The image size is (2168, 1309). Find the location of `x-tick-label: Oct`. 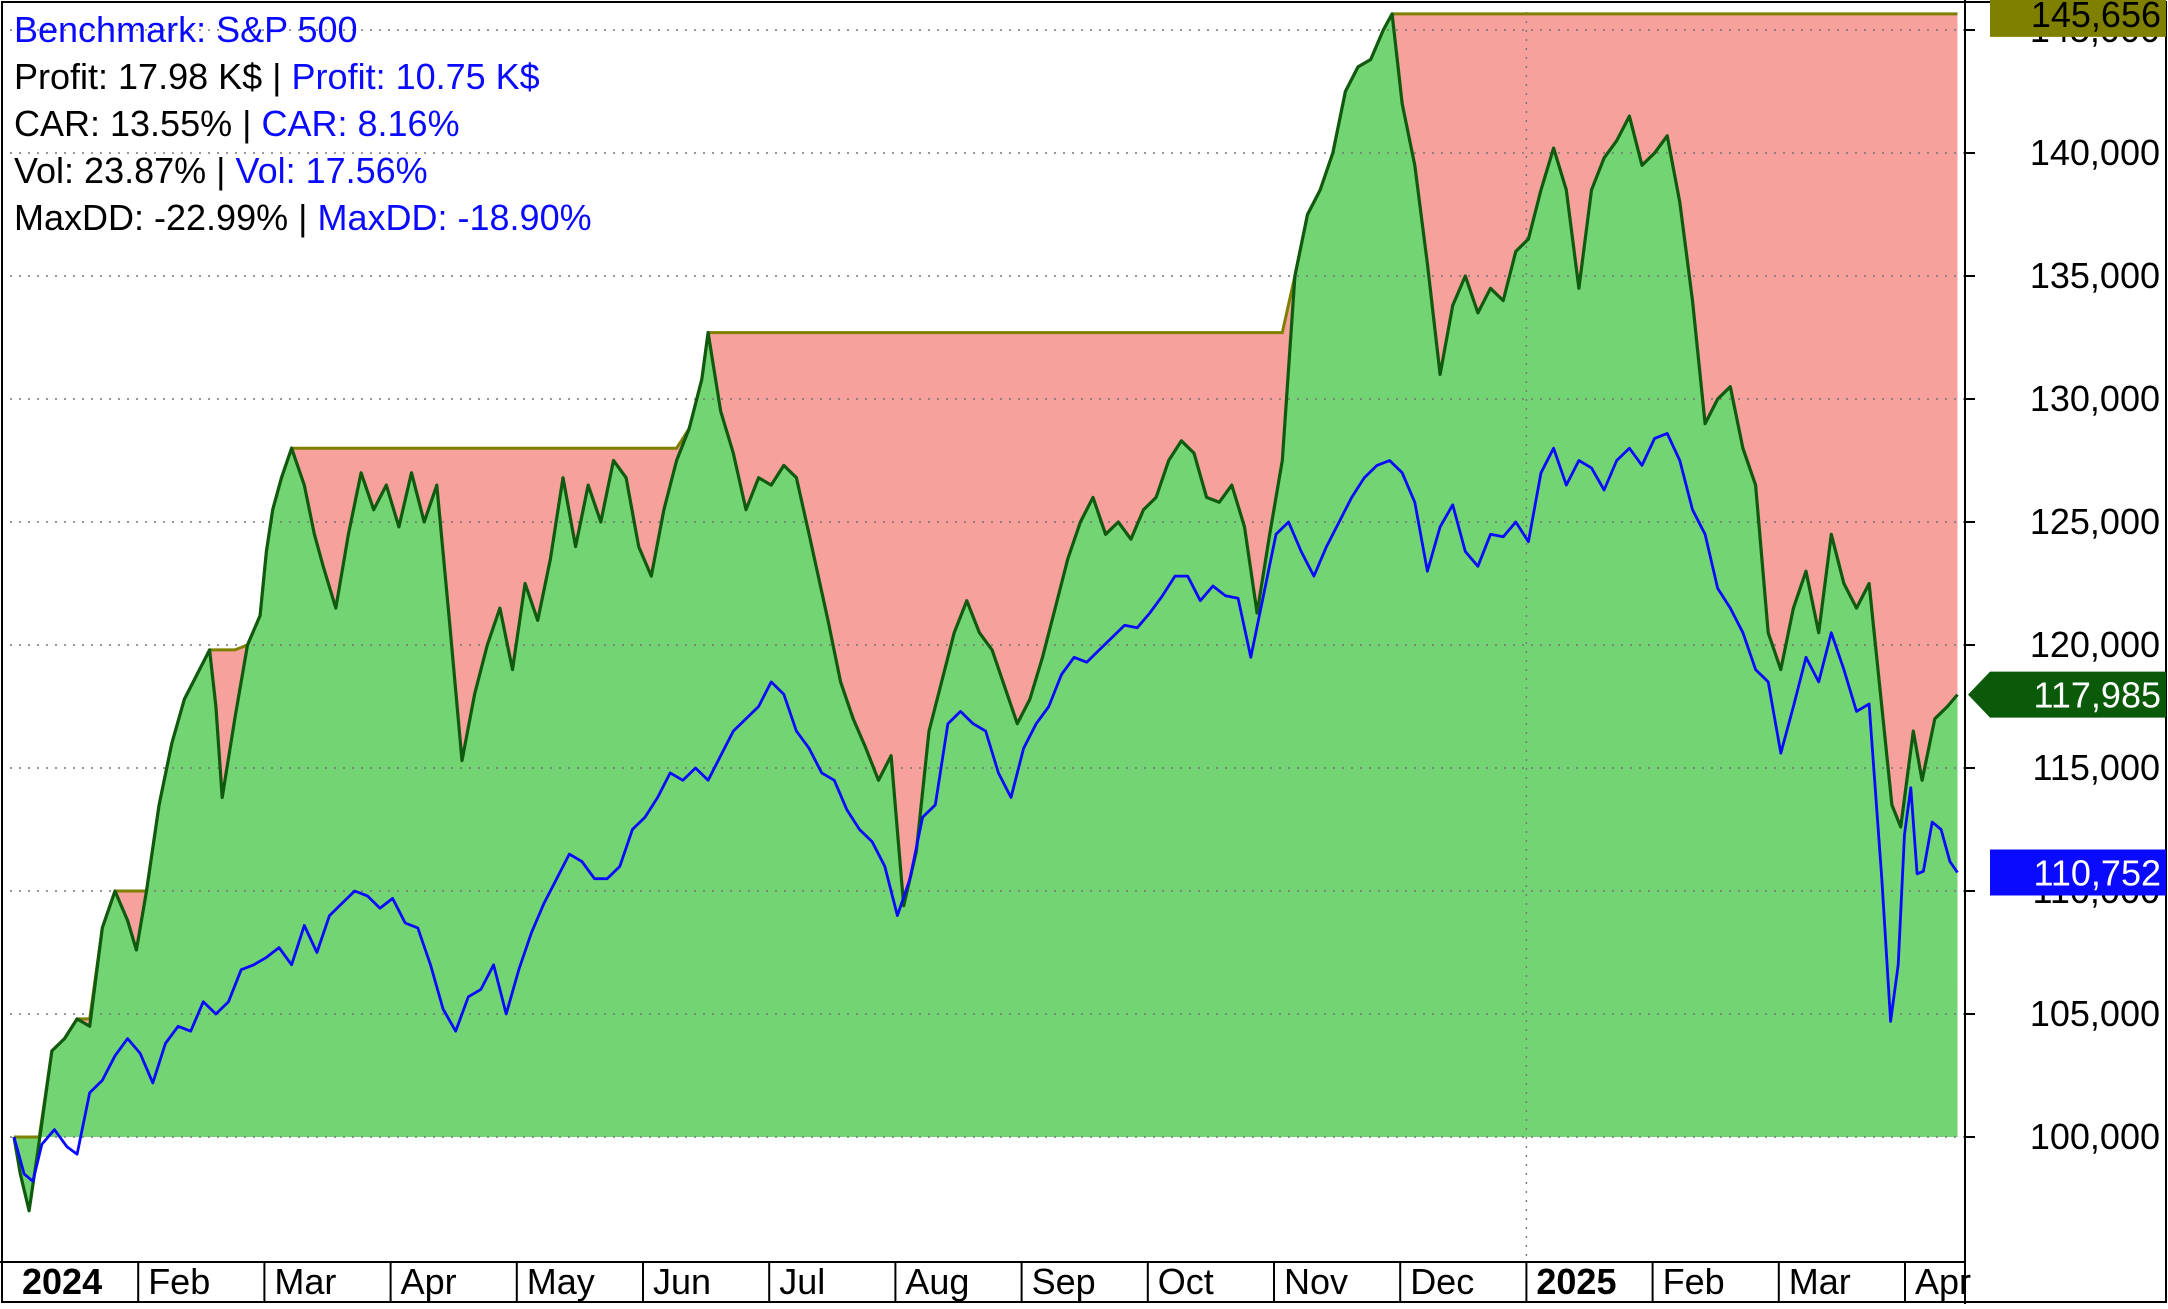

x-tick-label: Oct is located at coordinates (1186, 1281).